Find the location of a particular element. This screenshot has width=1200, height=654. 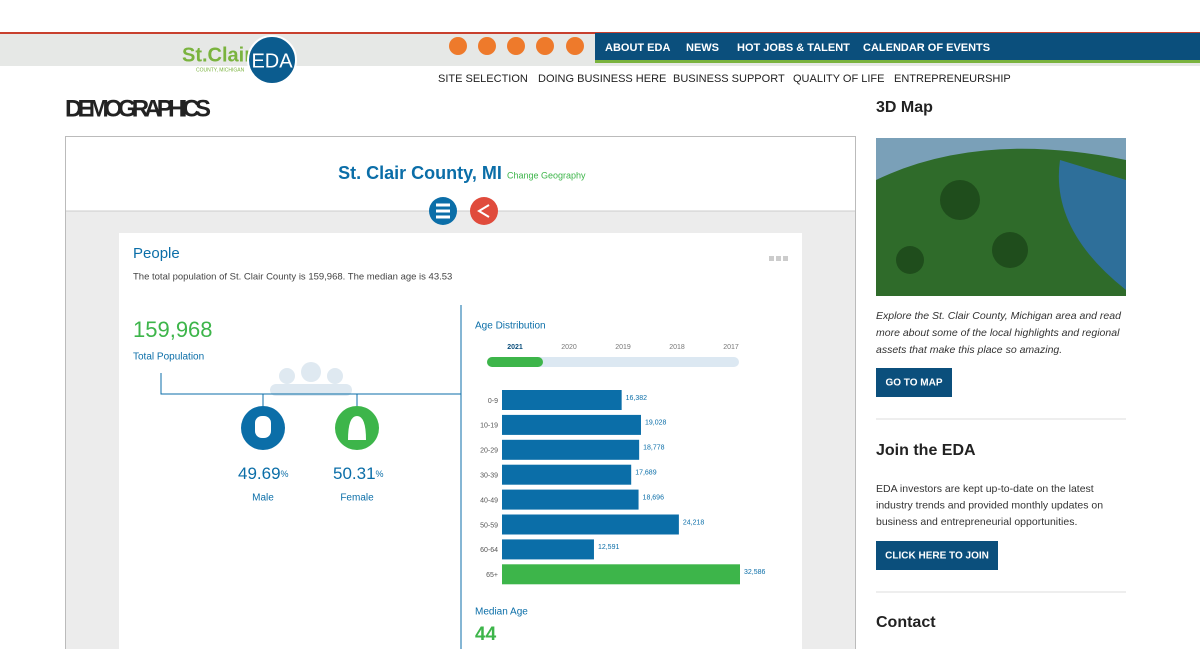

main-nav-item: DOING BUSINESS HERE is located at coordinates (602, 79).